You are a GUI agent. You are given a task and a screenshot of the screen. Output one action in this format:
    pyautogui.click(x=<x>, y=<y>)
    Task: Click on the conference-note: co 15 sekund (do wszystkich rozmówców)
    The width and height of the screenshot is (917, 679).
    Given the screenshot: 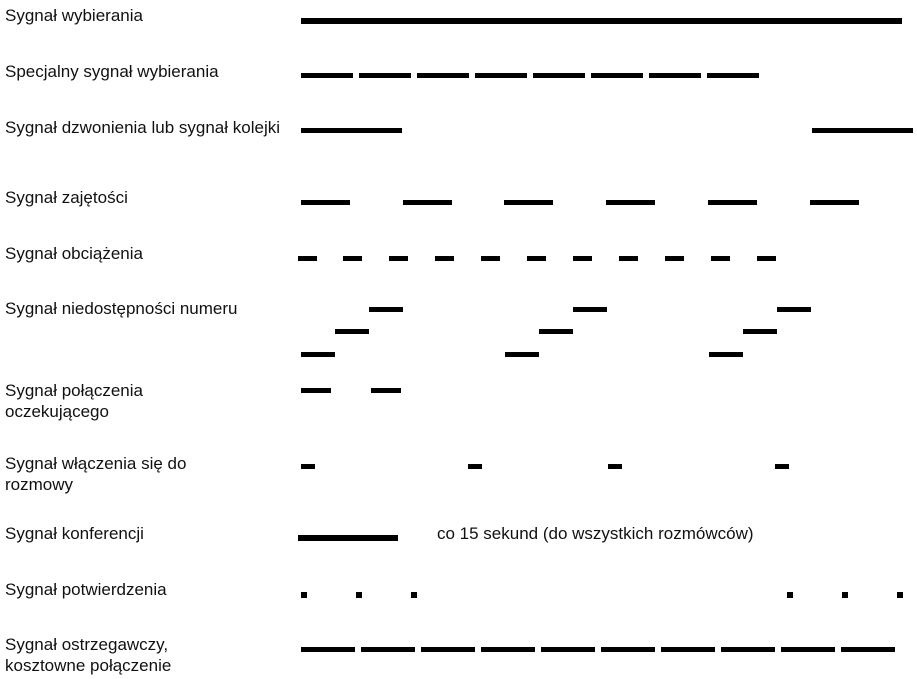 What is the action you would take?
    pyautogui.click(x=595, y=533)
    